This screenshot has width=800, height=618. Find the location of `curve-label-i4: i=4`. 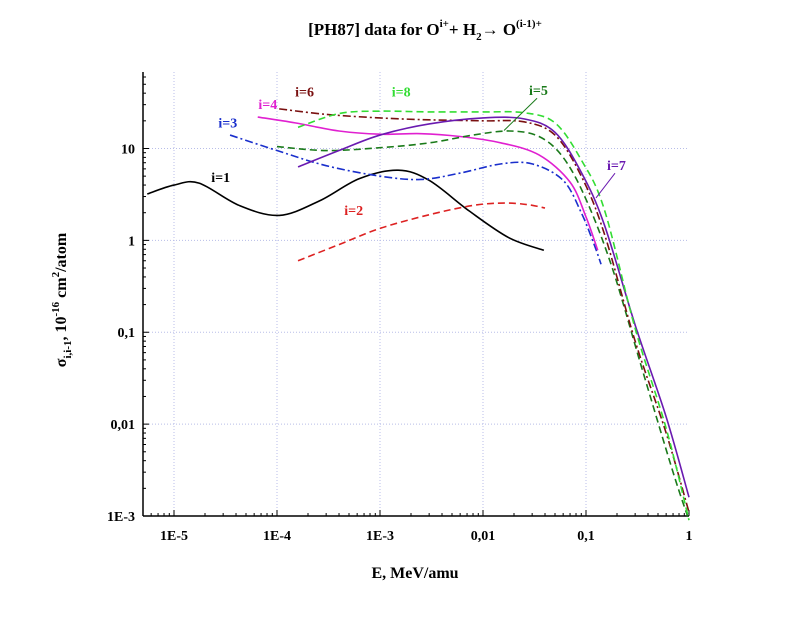

curve-label-i4: i=4 is located at coordinates (267, 105).